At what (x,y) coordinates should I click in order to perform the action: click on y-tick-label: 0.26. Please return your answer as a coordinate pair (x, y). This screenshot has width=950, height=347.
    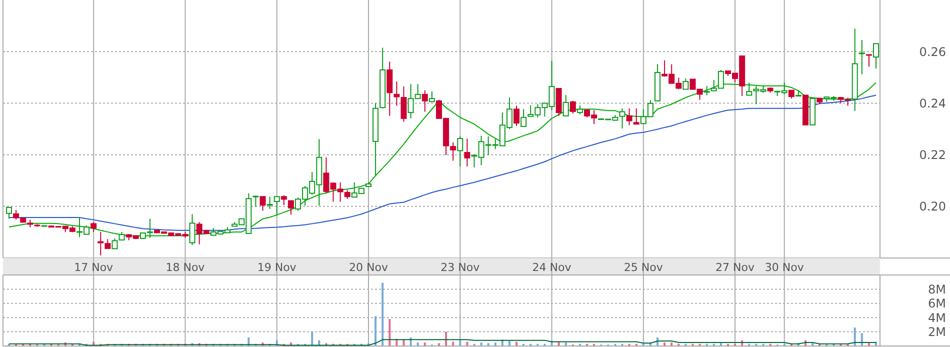
    Looking at the image, I should click on (932, 51).